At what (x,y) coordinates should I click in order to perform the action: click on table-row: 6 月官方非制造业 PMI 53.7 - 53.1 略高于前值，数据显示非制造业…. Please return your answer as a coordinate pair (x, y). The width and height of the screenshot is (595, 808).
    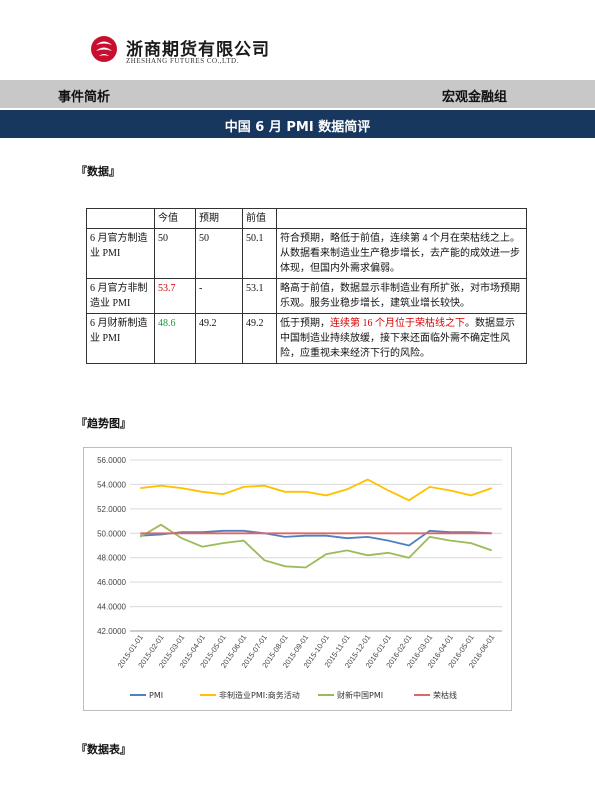
    Looking at the image, I should click on (306, 296).